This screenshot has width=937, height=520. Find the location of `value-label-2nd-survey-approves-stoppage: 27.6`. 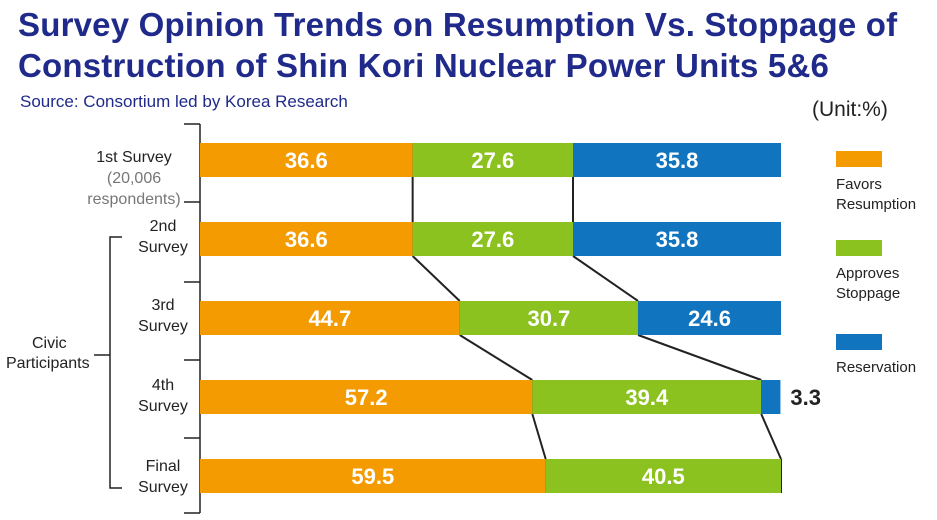

value-label-2nd-survey-approves-stoppage: 27.6 is located at coordinates (492, 239).